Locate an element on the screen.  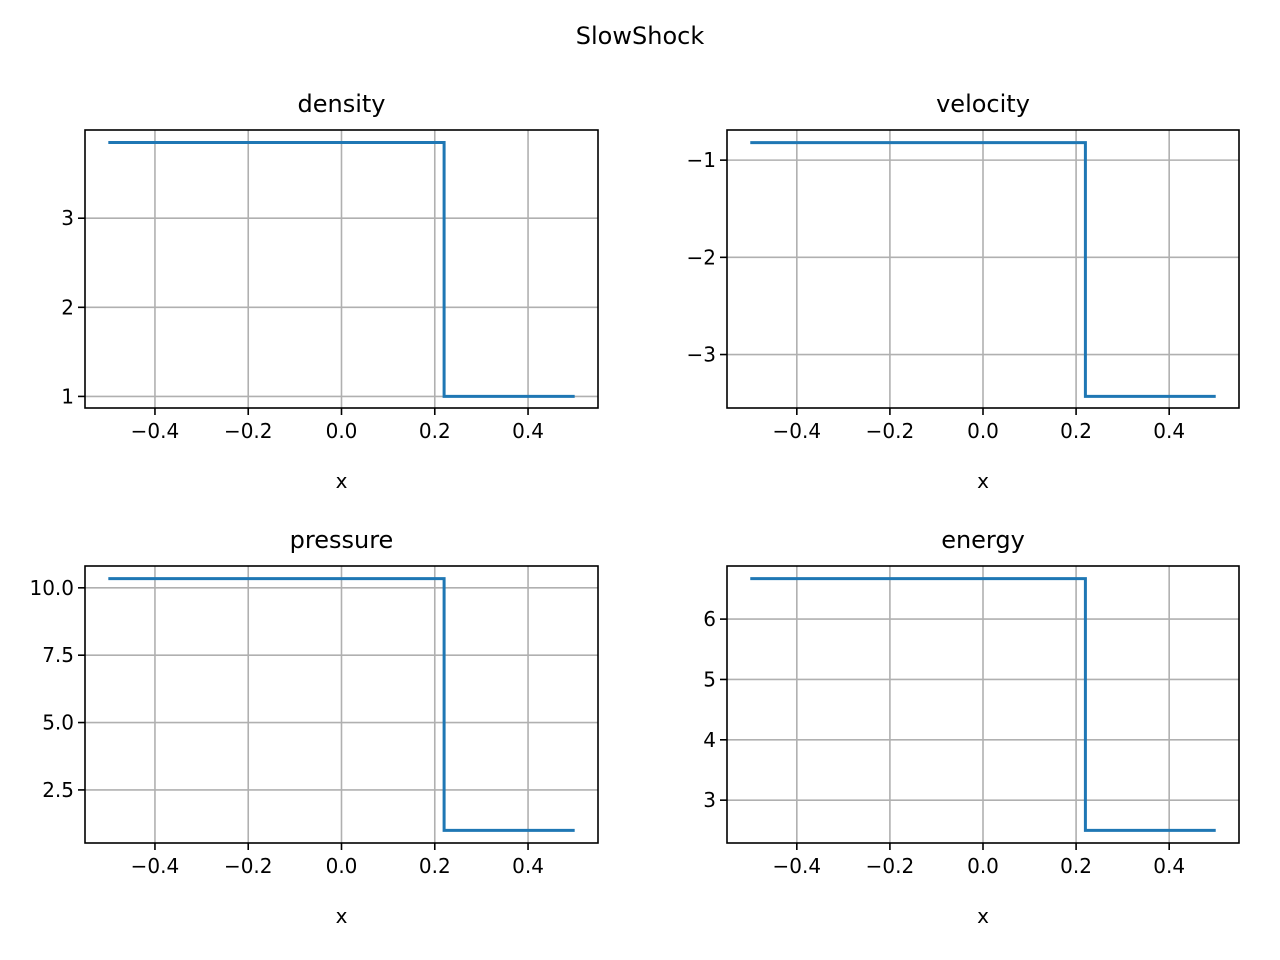
xtick-label-velocity-0: −0.4 is located at coordinates (797, 431).